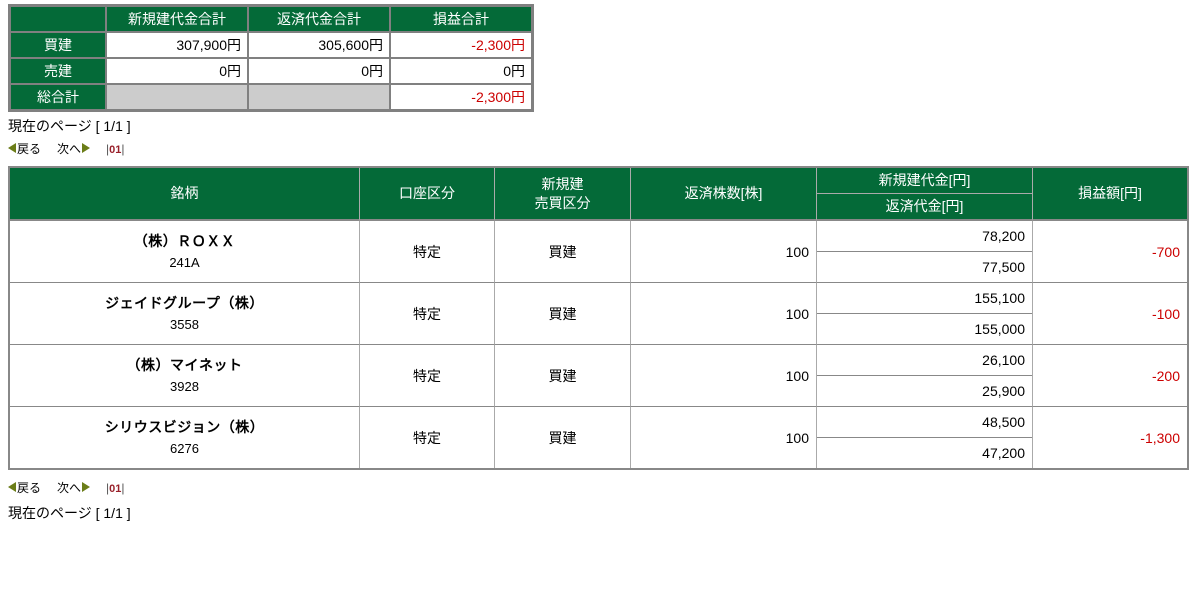 The height and width of the screenshot is (591, 1200). Describe the element at coordinates (184, 262) in the screenshot. I see `detail-row-0-brand-code: 241A` at that location.